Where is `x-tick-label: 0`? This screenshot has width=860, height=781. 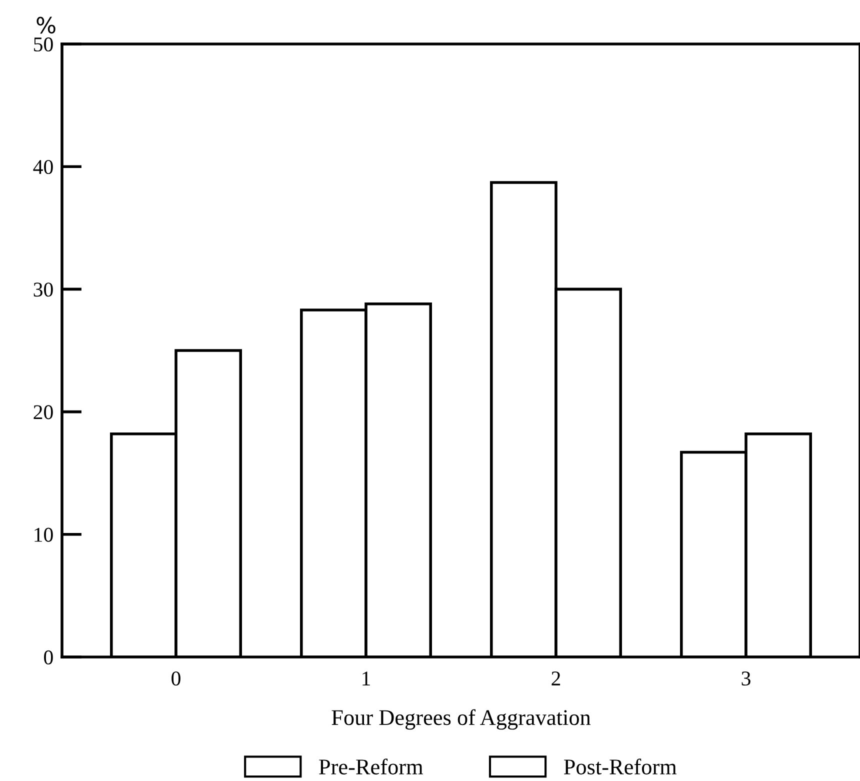
x-tick-label: 0 is located at coordinates (176, 678).